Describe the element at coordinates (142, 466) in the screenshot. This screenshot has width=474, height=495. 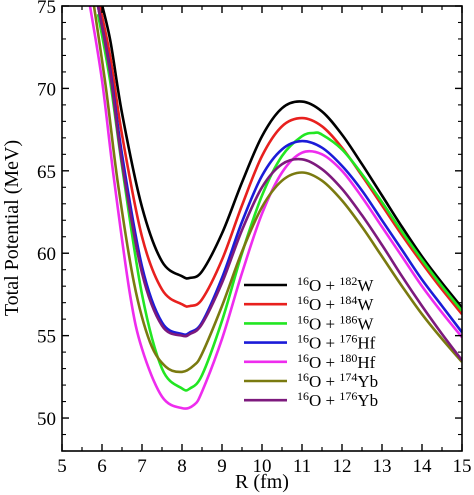
I see `x-tick-label: 7` at that location.